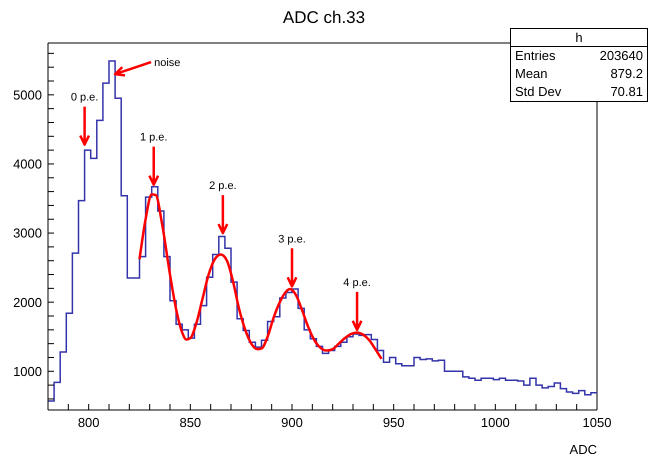 The height and width of the screenshot is (454, 648). Describe the element at coordinates (292, 239) in the screenshot. I see `annotation: 3 p.e.` at that location.